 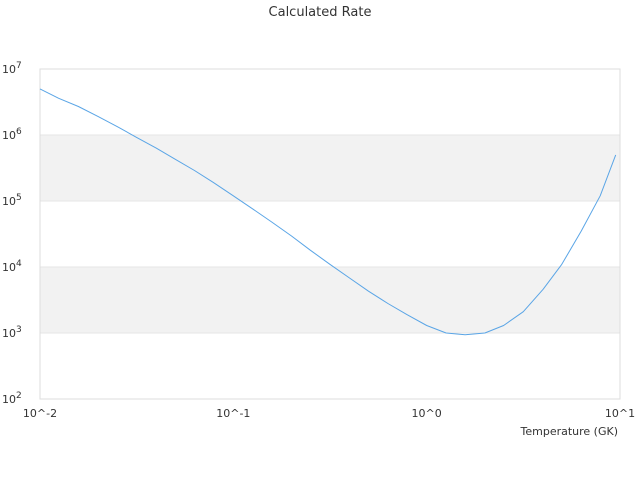 I want to click on x-tick-label: 10^1, so click(x=620, y=413).